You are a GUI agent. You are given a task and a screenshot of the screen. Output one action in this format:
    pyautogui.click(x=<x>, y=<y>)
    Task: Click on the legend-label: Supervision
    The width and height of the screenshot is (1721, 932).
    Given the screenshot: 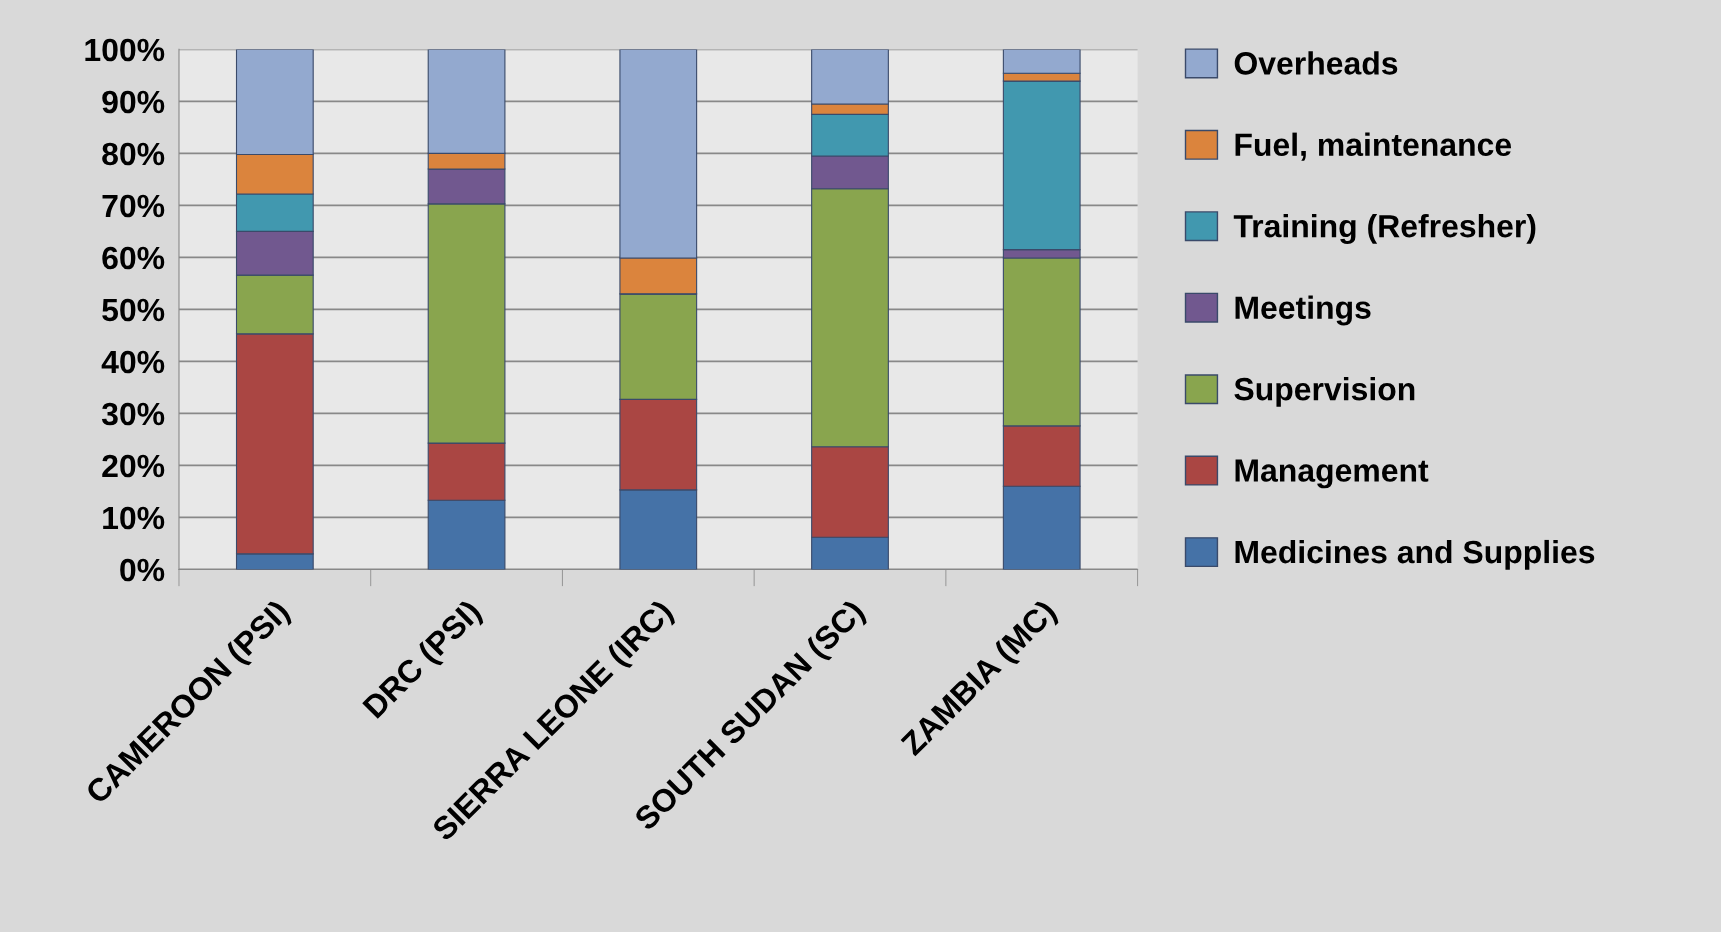 What is the action you would take?
    pyautogui.click(x=1324, y=392)
    